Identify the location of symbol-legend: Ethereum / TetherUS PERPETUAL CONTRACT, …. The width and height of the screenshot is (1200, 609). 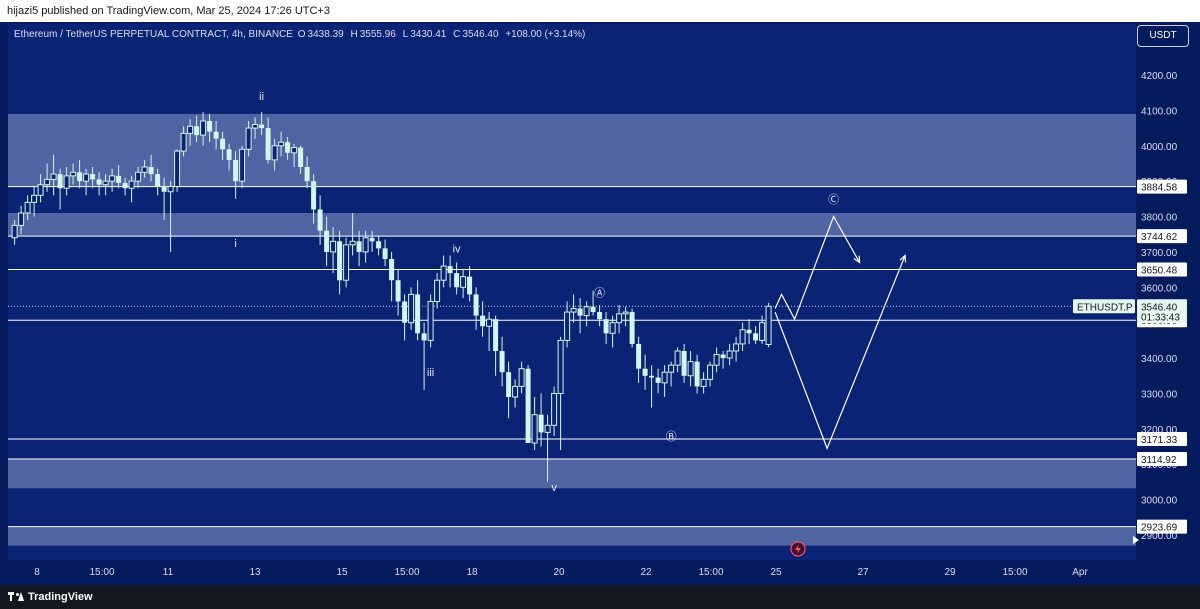
(300, 34).